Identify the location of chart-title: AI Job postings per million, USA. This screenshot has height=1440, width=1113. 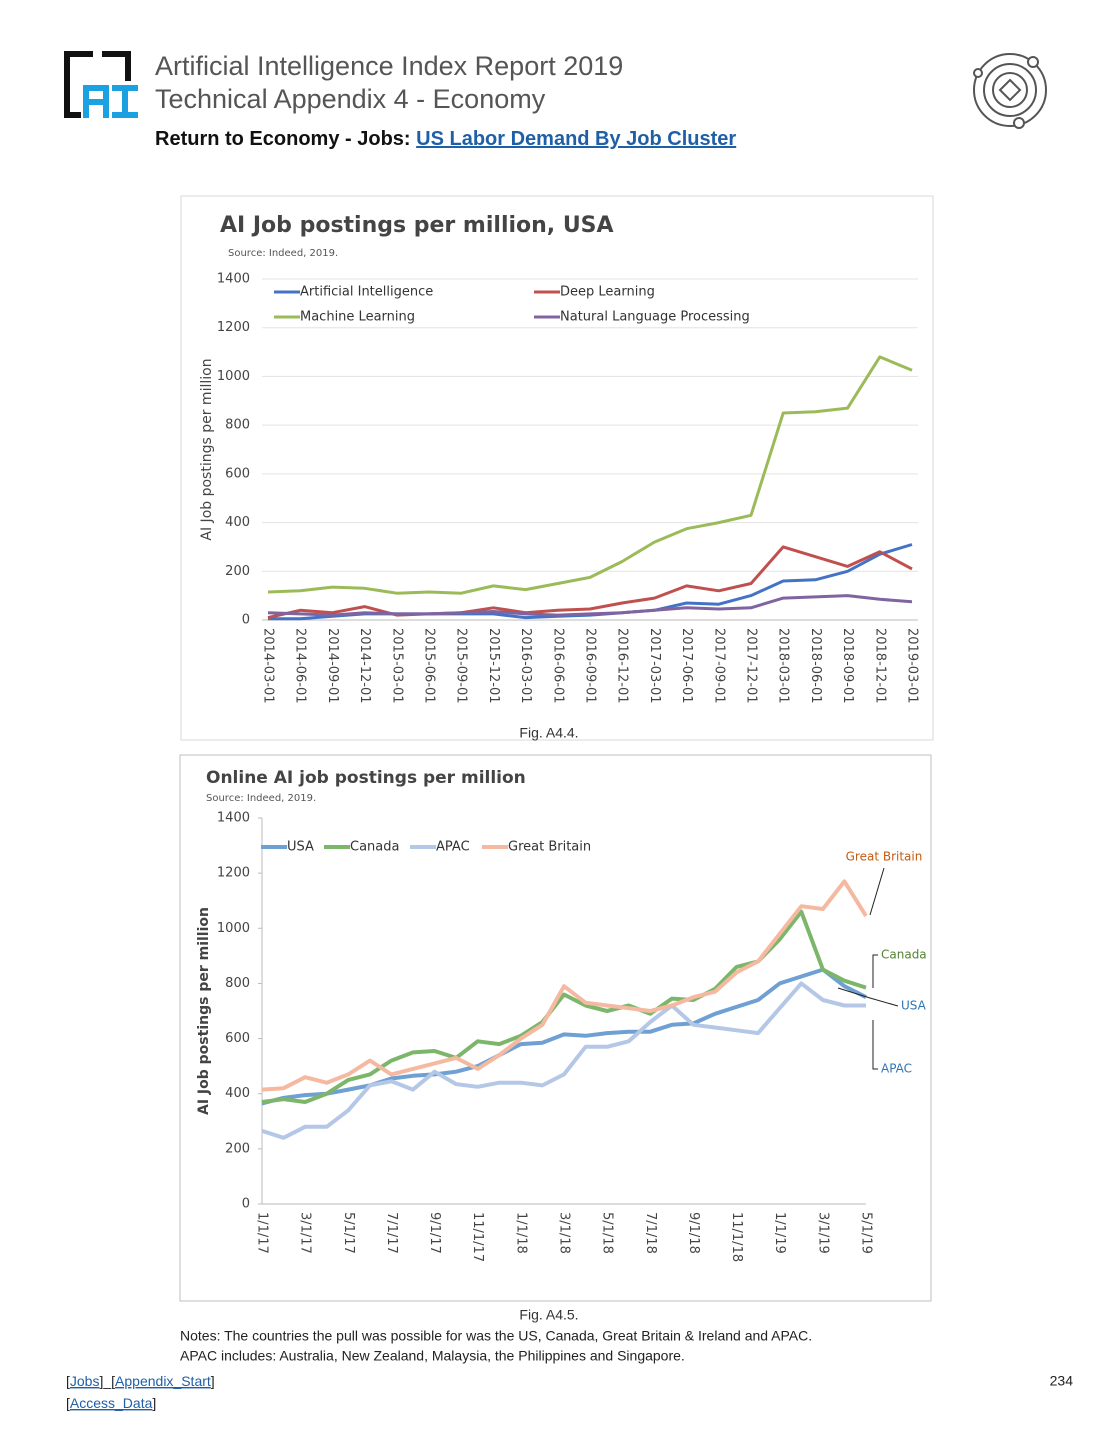
(417, 225).